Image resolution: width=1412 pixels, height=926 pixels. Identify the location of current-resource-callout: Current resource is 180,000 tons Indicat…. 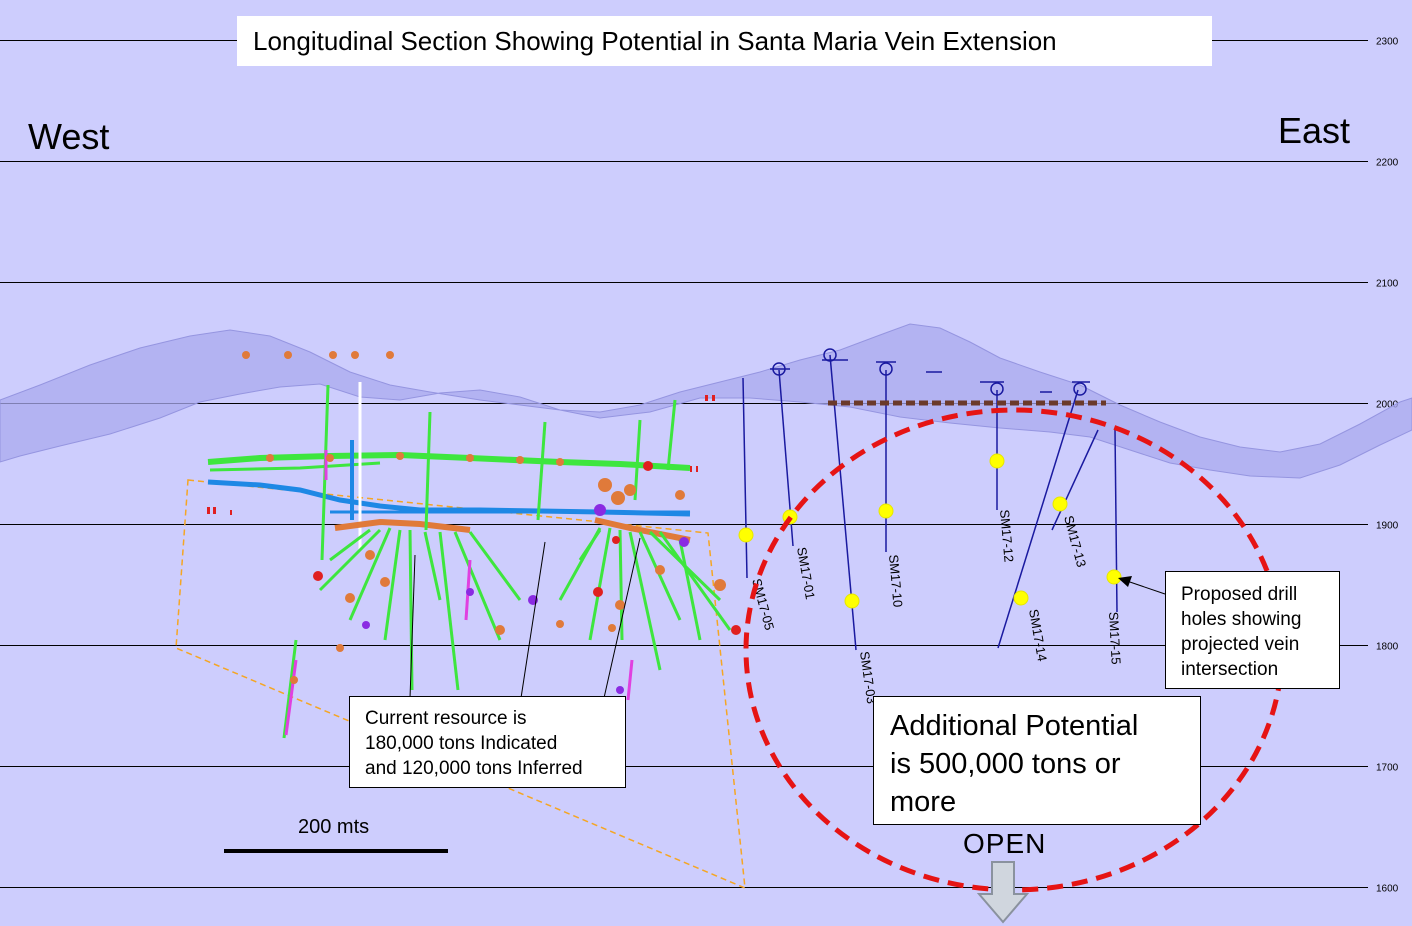
(487, 742).